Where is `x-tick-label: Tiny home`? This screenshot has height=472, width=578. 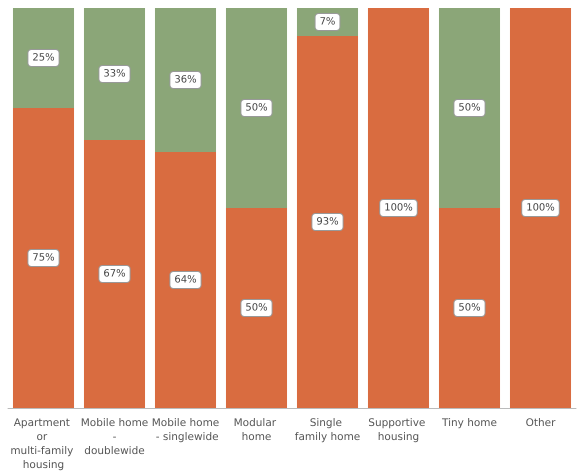 x-tick-label: Tiny home is located at coordinates (469, 423).